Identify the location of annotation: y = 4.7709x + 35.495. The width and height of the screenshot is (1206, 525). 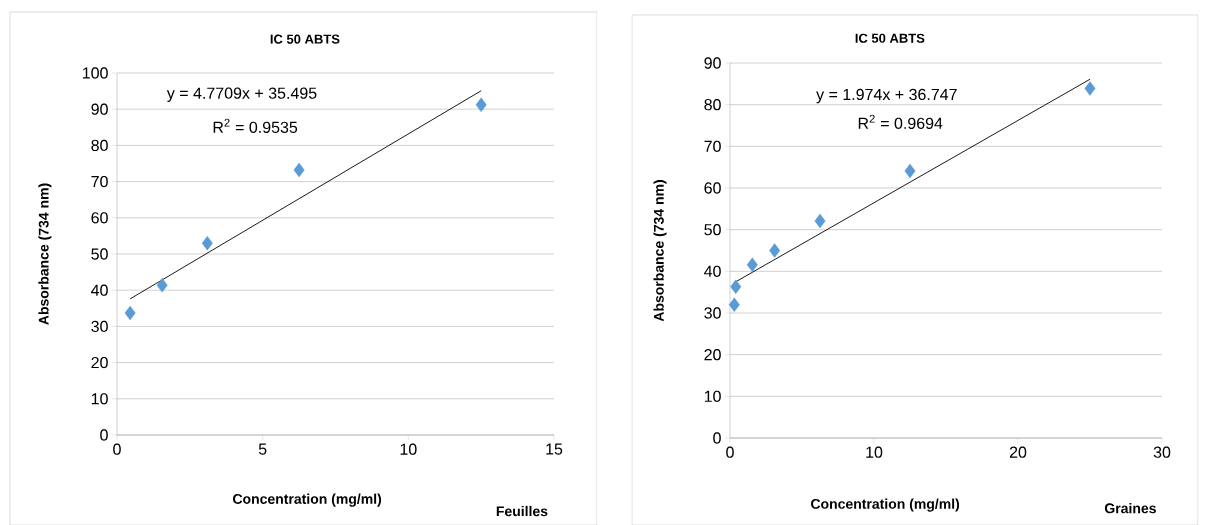
(241, 94).